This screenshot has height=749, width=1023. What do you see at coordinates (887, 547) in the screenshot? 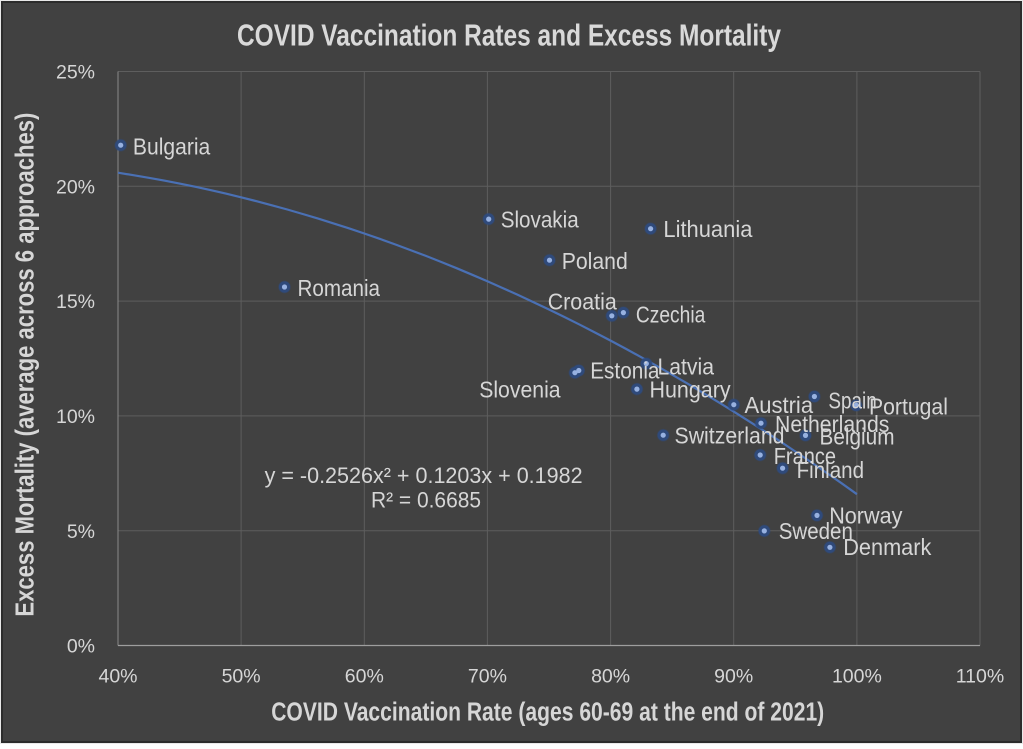
I see `svg-text: Denmark` at bounding box center [887, 547].